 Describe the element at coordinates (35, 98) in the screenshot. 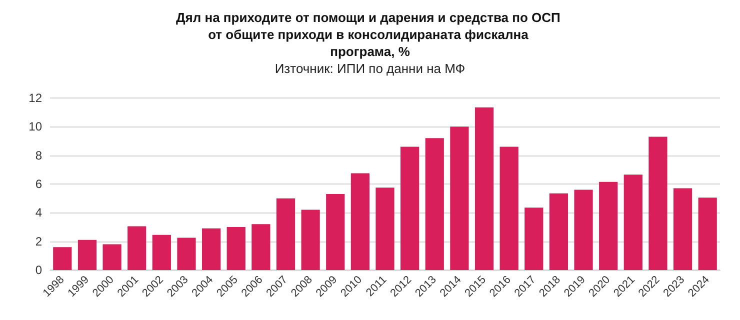

I see `y-tick-label: 12` at that location.